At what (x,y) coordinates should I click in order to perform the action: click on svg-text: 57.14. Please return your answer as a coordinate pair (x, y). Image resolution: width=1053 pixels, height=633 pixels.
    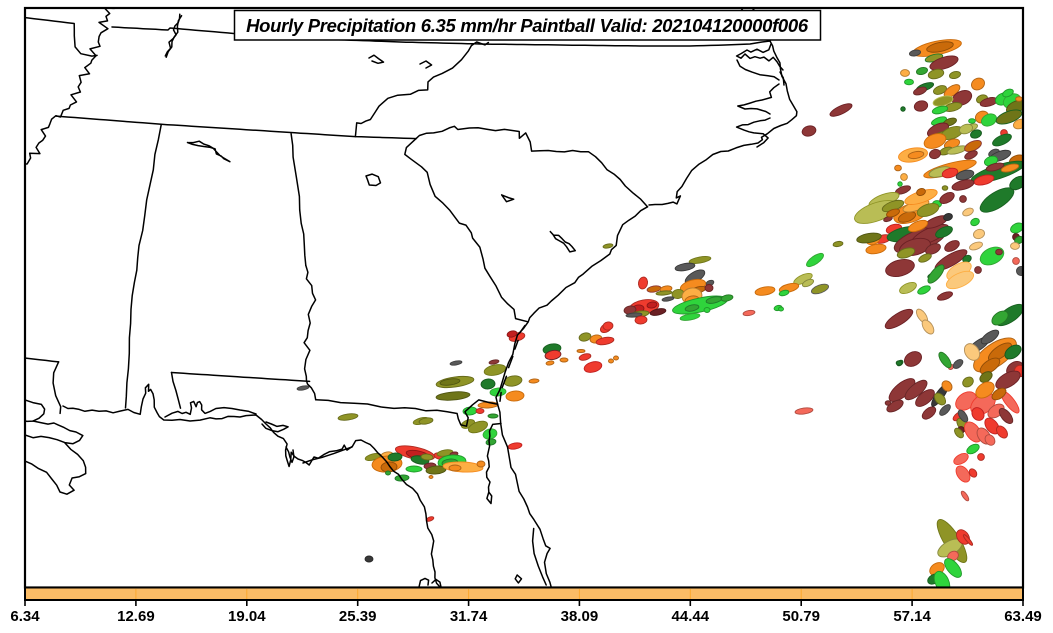
    Looking at the image, I should click on (912, 616).